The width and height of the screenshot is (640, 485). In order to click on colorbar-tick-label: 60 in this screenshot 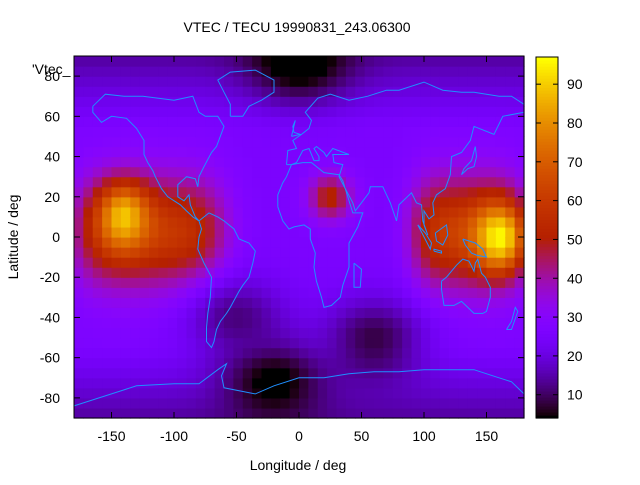, I will do `click(575, 201)`.